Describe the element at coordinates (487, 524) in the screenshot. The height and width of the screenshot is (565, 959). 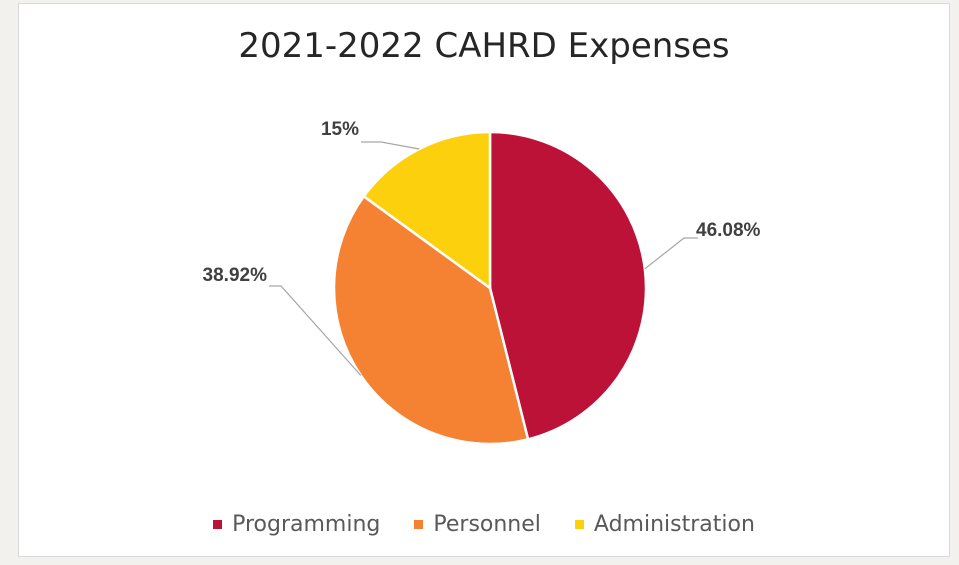
I see `legend-label: Personnel` at that location.